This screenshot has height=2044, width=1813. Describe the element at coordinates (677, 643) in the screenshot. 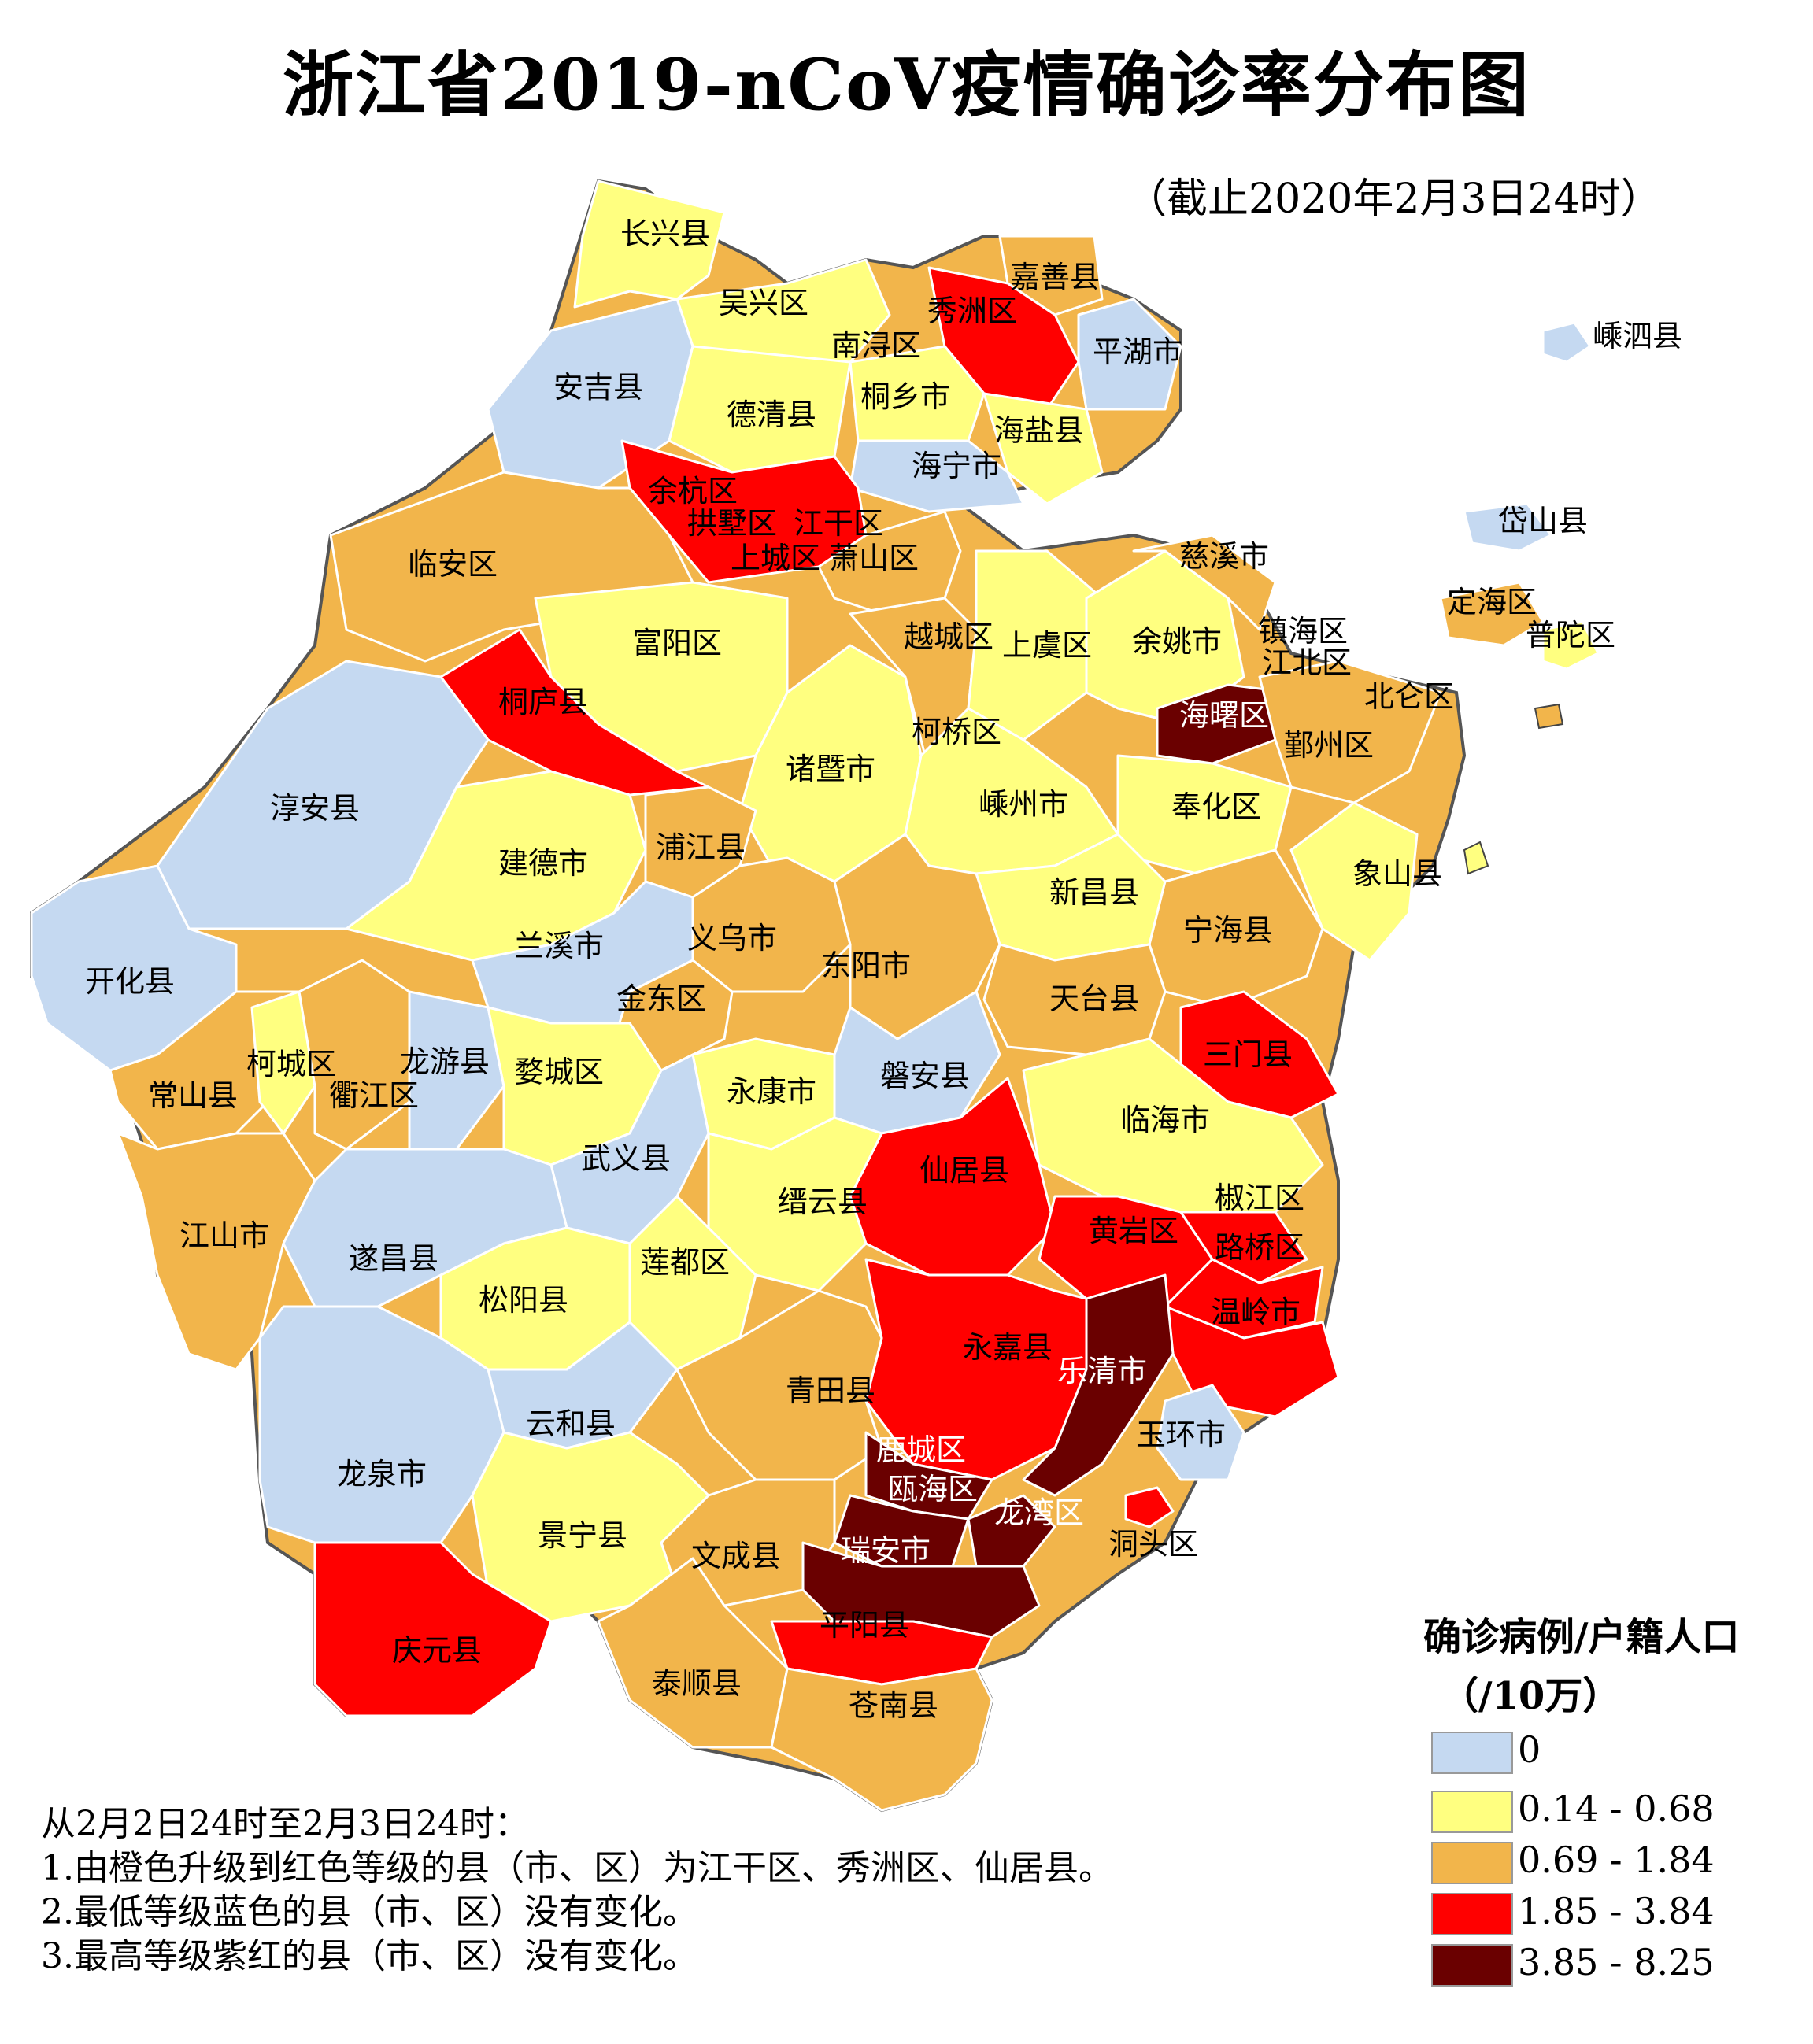

I see `district-label: 富阳区` at that location.